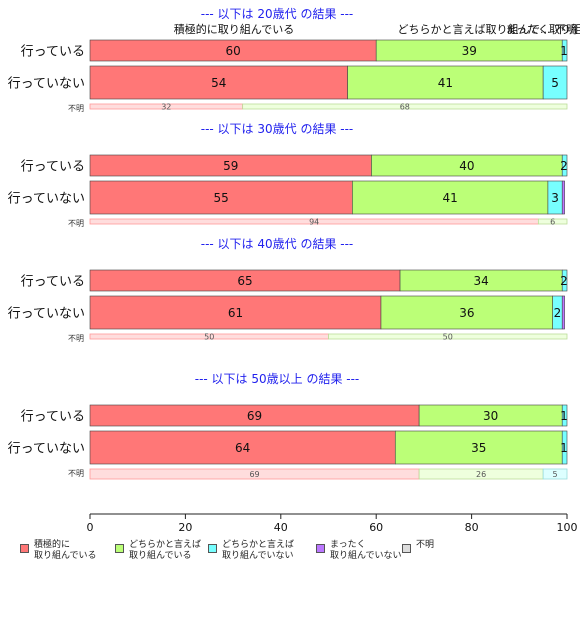  What do you see at coordinates (480, 281) in the screenshot?
I see `data-label: 34` at bounding box center [480, 281].